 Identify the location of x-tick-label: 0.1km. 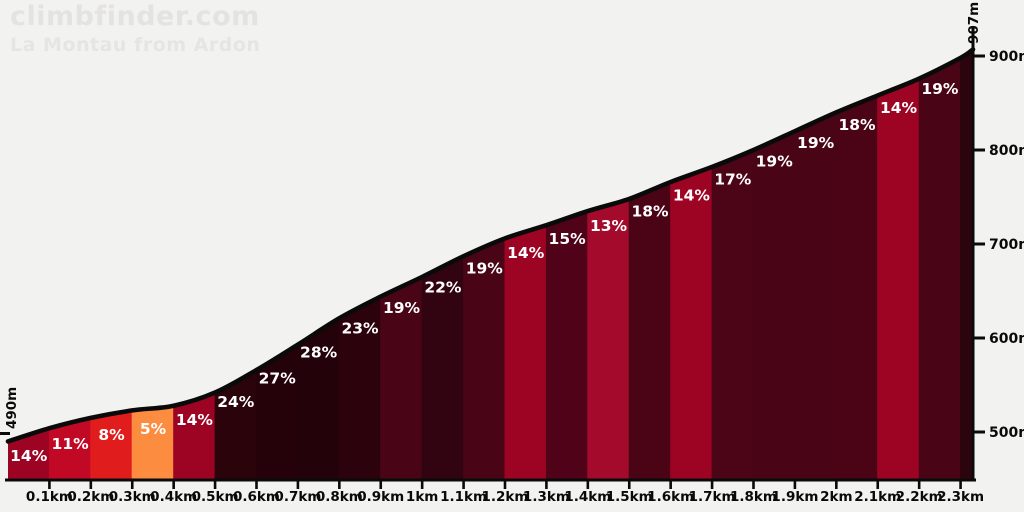
(49, 497).